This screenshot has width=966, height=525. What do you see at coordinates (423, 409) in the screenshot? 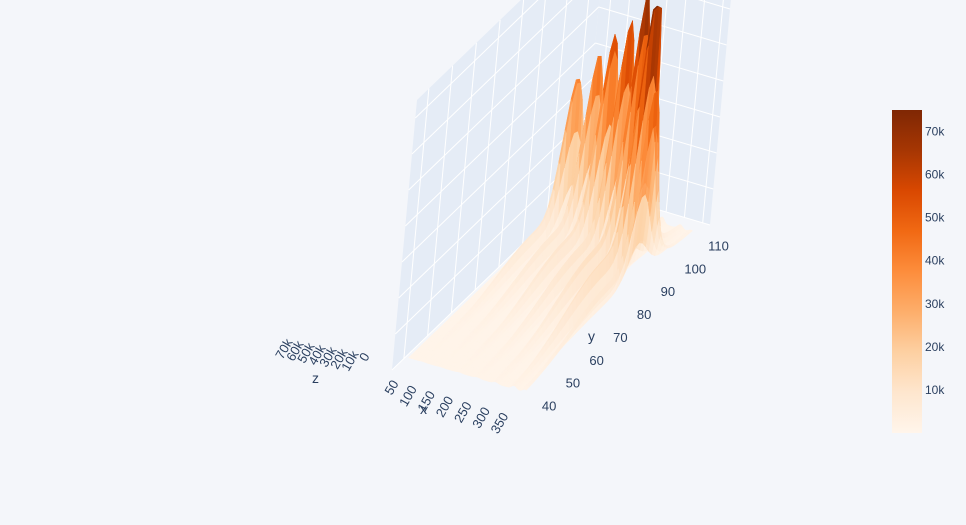
I see `x-axis-title: x` at bounding box center [423, 409].